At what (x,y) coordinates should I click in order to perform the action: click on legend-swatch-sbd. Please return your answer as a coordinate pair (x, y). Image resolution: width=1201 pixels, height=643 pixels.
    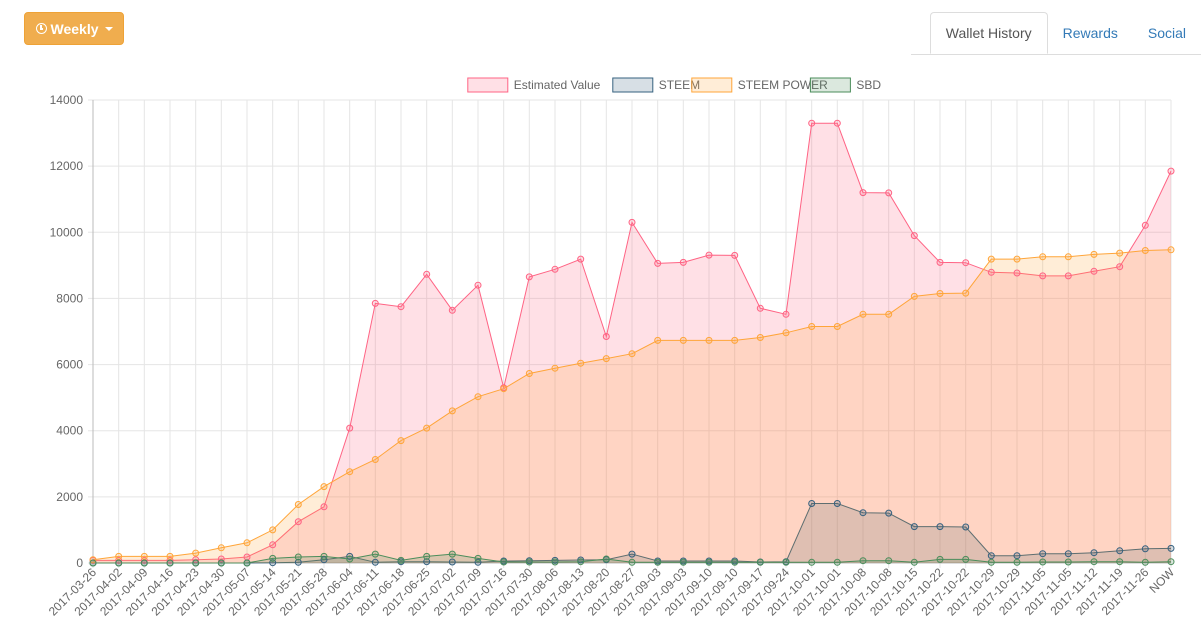
    Looking at the image, I should click on (830, 85).